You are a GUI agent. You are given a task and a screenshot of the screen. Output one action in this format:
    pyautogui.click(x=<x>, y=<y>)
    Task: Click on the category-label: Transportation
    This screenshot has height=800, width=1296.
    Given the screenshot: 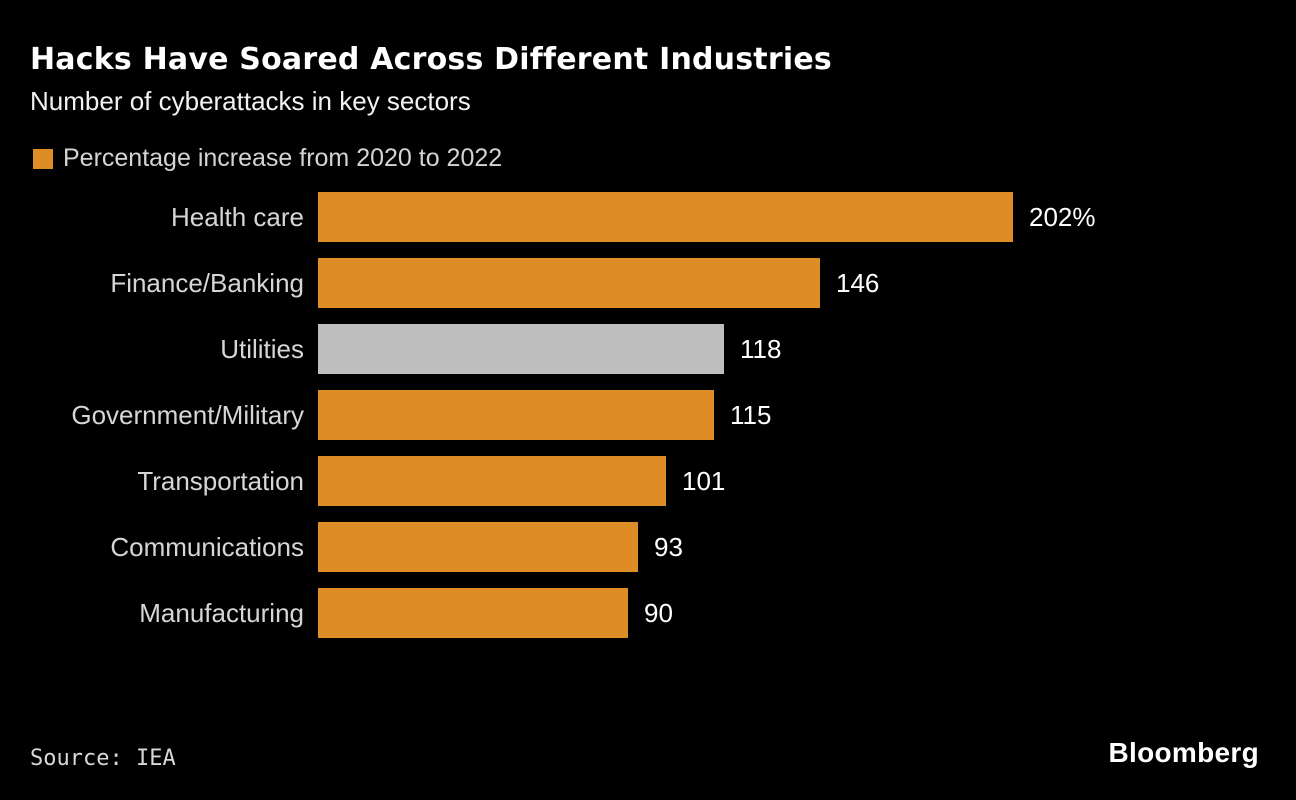 What is the action you would take?
    pyautogui.click(x=220, y=480)
    